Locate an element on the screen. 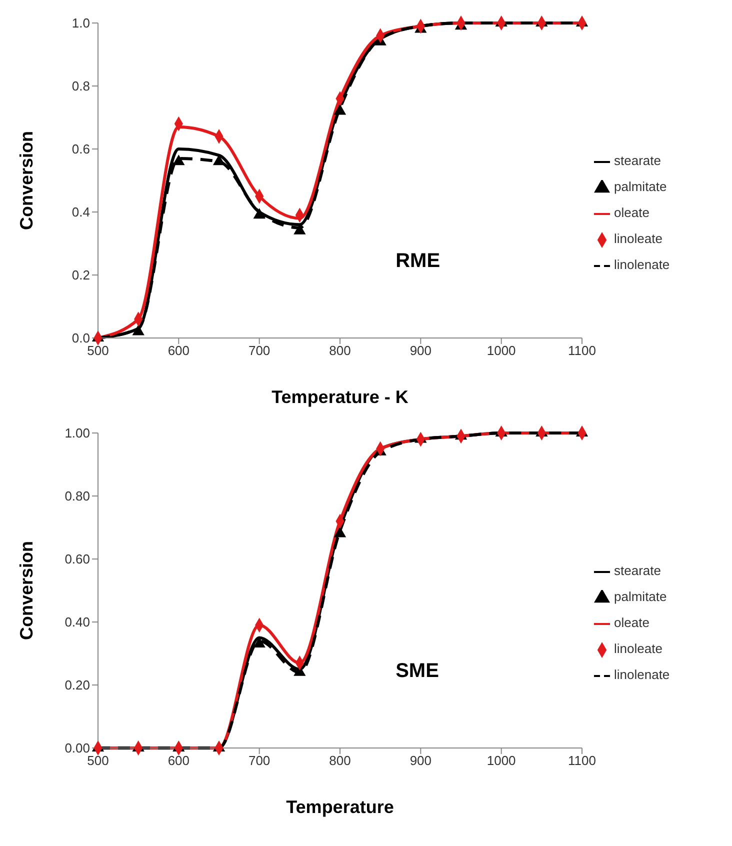 The width and height of the screenshot is (732, 846). y-tick-label: 0.00 is located at coordinates (77, 748).